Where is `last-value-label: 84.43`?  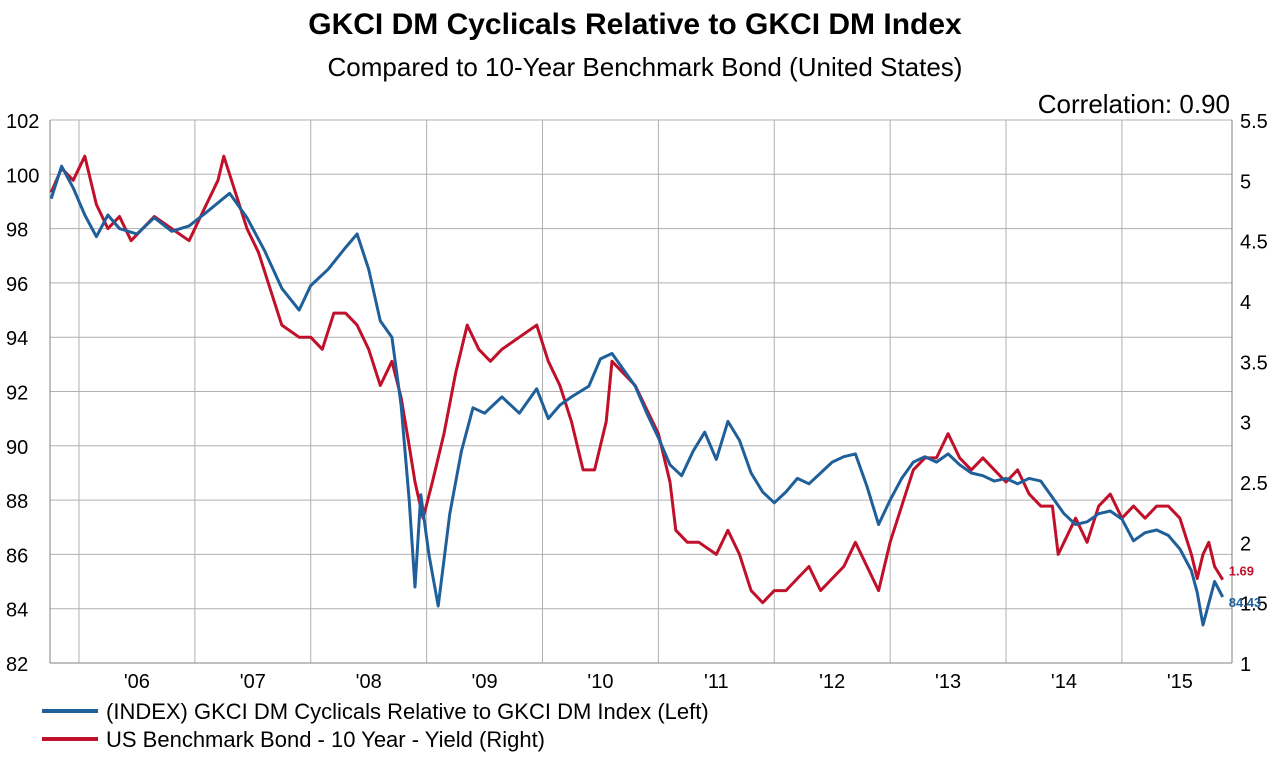 last-value-label: 84.43 is located at coordinates (1245, 602).